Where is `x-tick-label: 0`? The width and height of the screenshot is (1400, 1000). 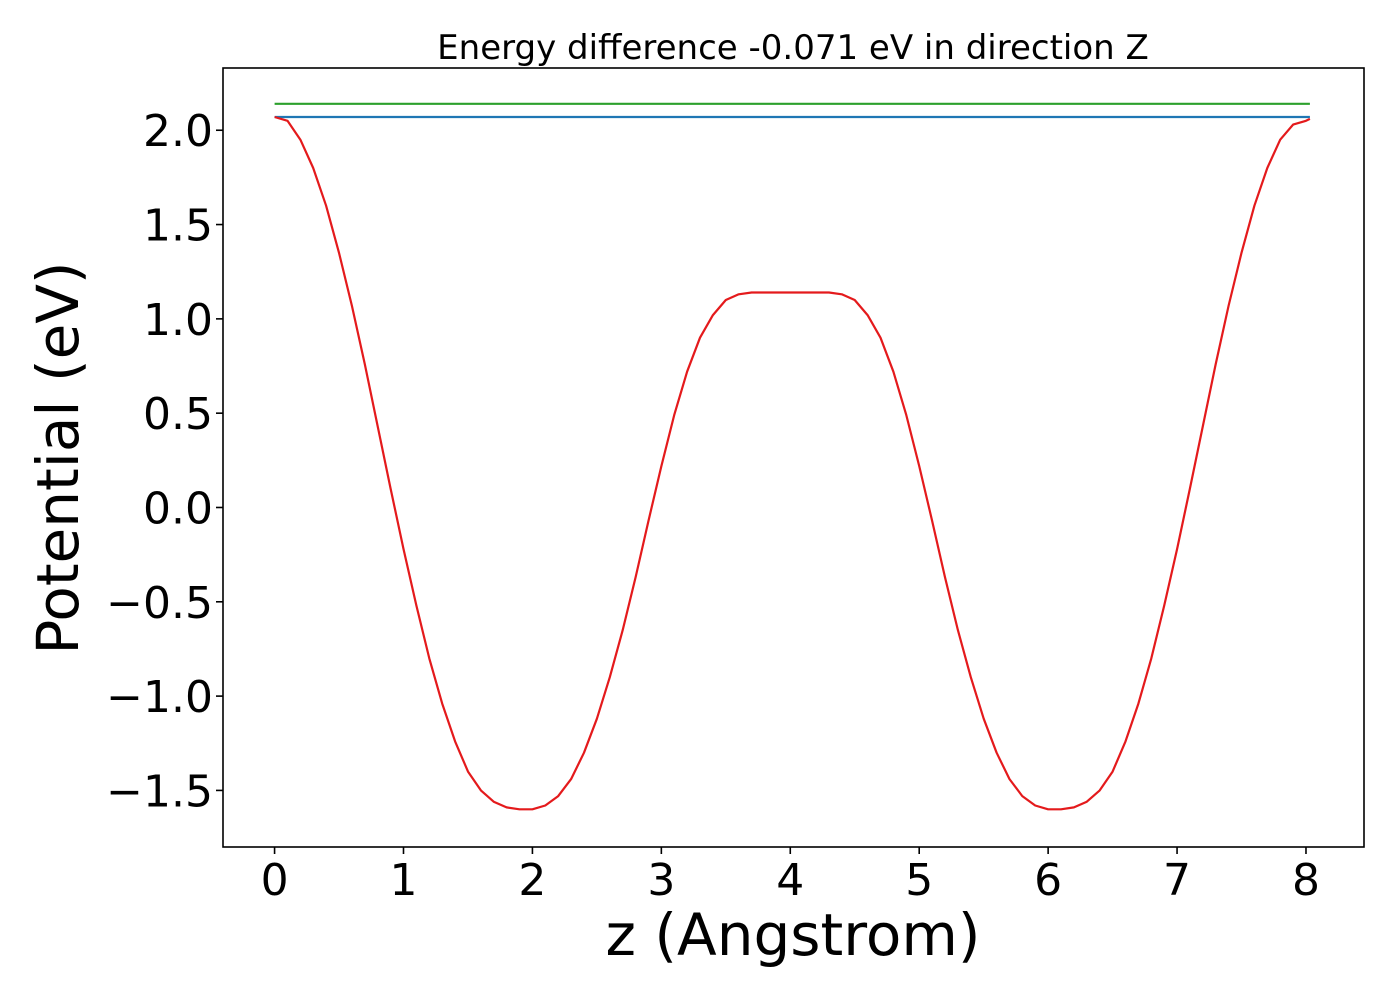 x-tick-label: 0 is located at coordinates (275, 880).